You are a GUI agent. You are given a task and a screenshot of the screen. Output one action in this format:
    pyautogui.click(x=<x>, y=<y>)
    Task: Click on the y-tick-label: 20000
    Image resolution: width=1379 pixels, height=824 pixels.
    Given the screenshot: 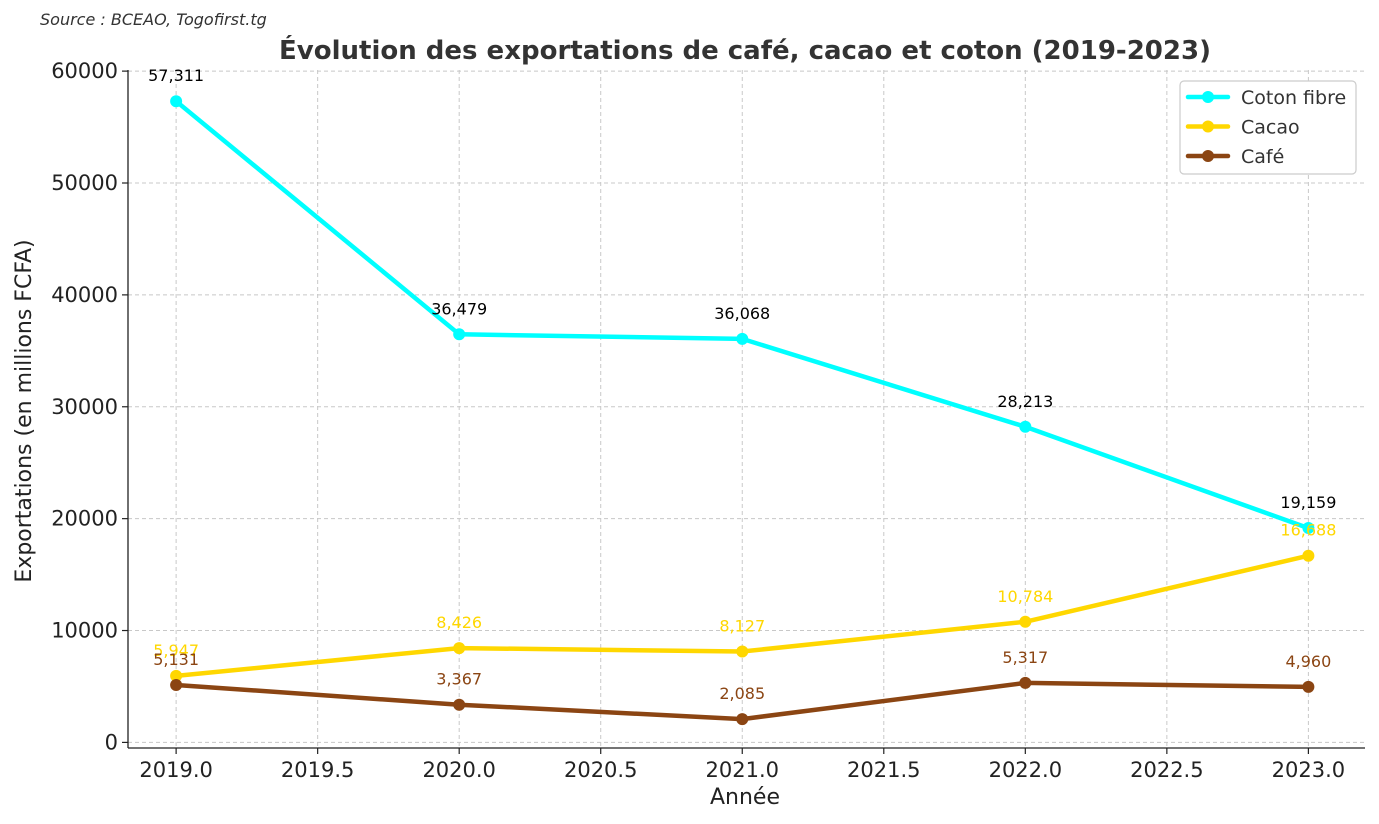 What is the action you would take?
    pyautogui.click(x=84, y=519)
    